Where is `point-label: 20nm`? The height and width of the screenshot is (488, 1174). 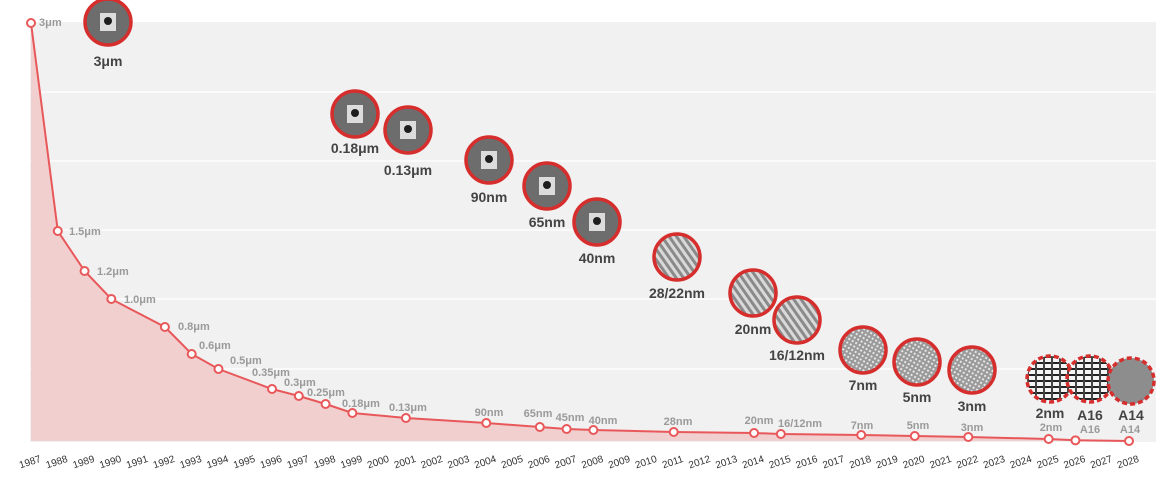 point-label: 20nm is located at coordinates (759, 421).